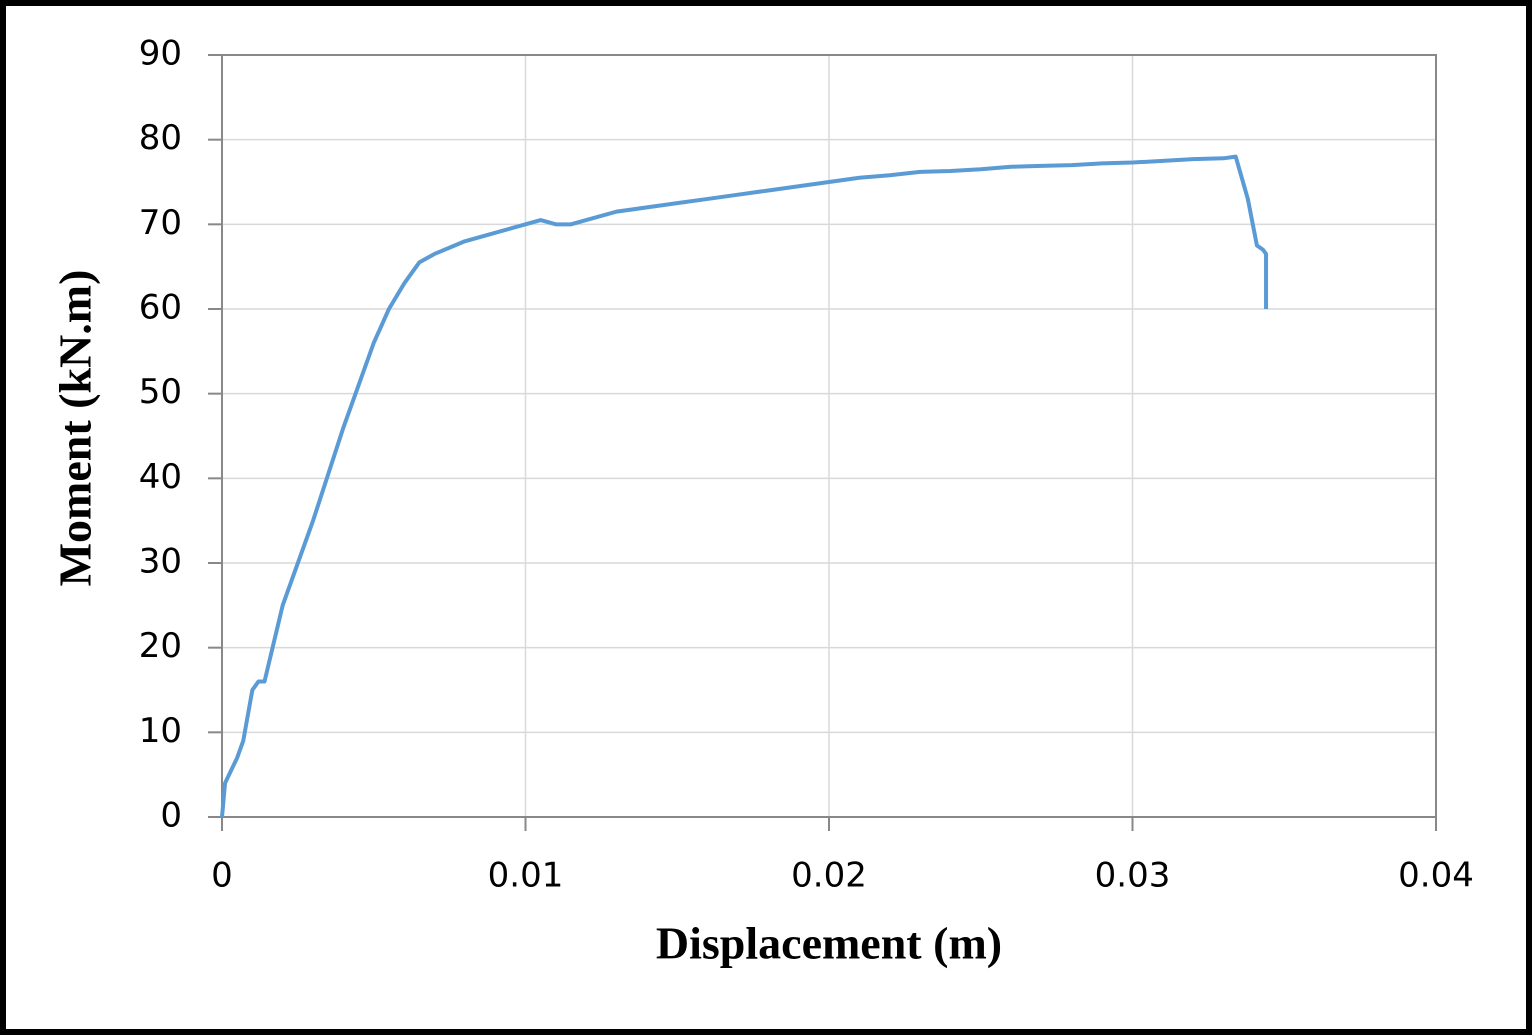 The image size is (1532, 1035). What do you see at coordinates (829, 876) in the screenshot?
I see `x-tick-label: 0.02` at bounding box center [829, 876].